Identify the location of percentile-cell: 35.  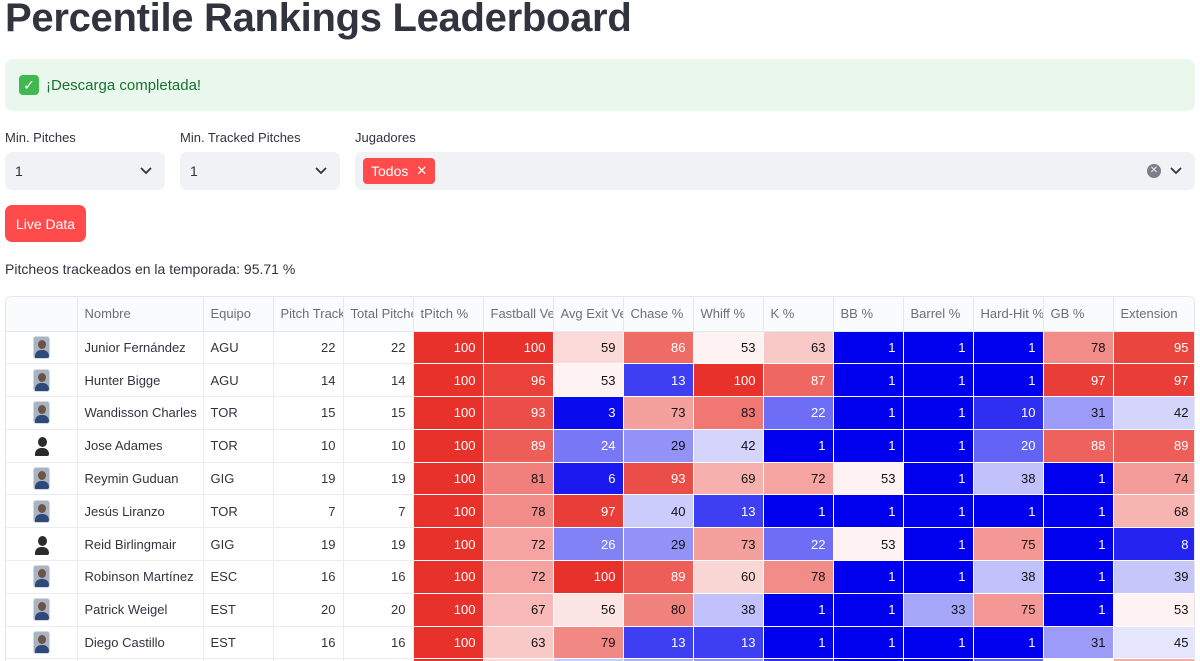
(658, 659).